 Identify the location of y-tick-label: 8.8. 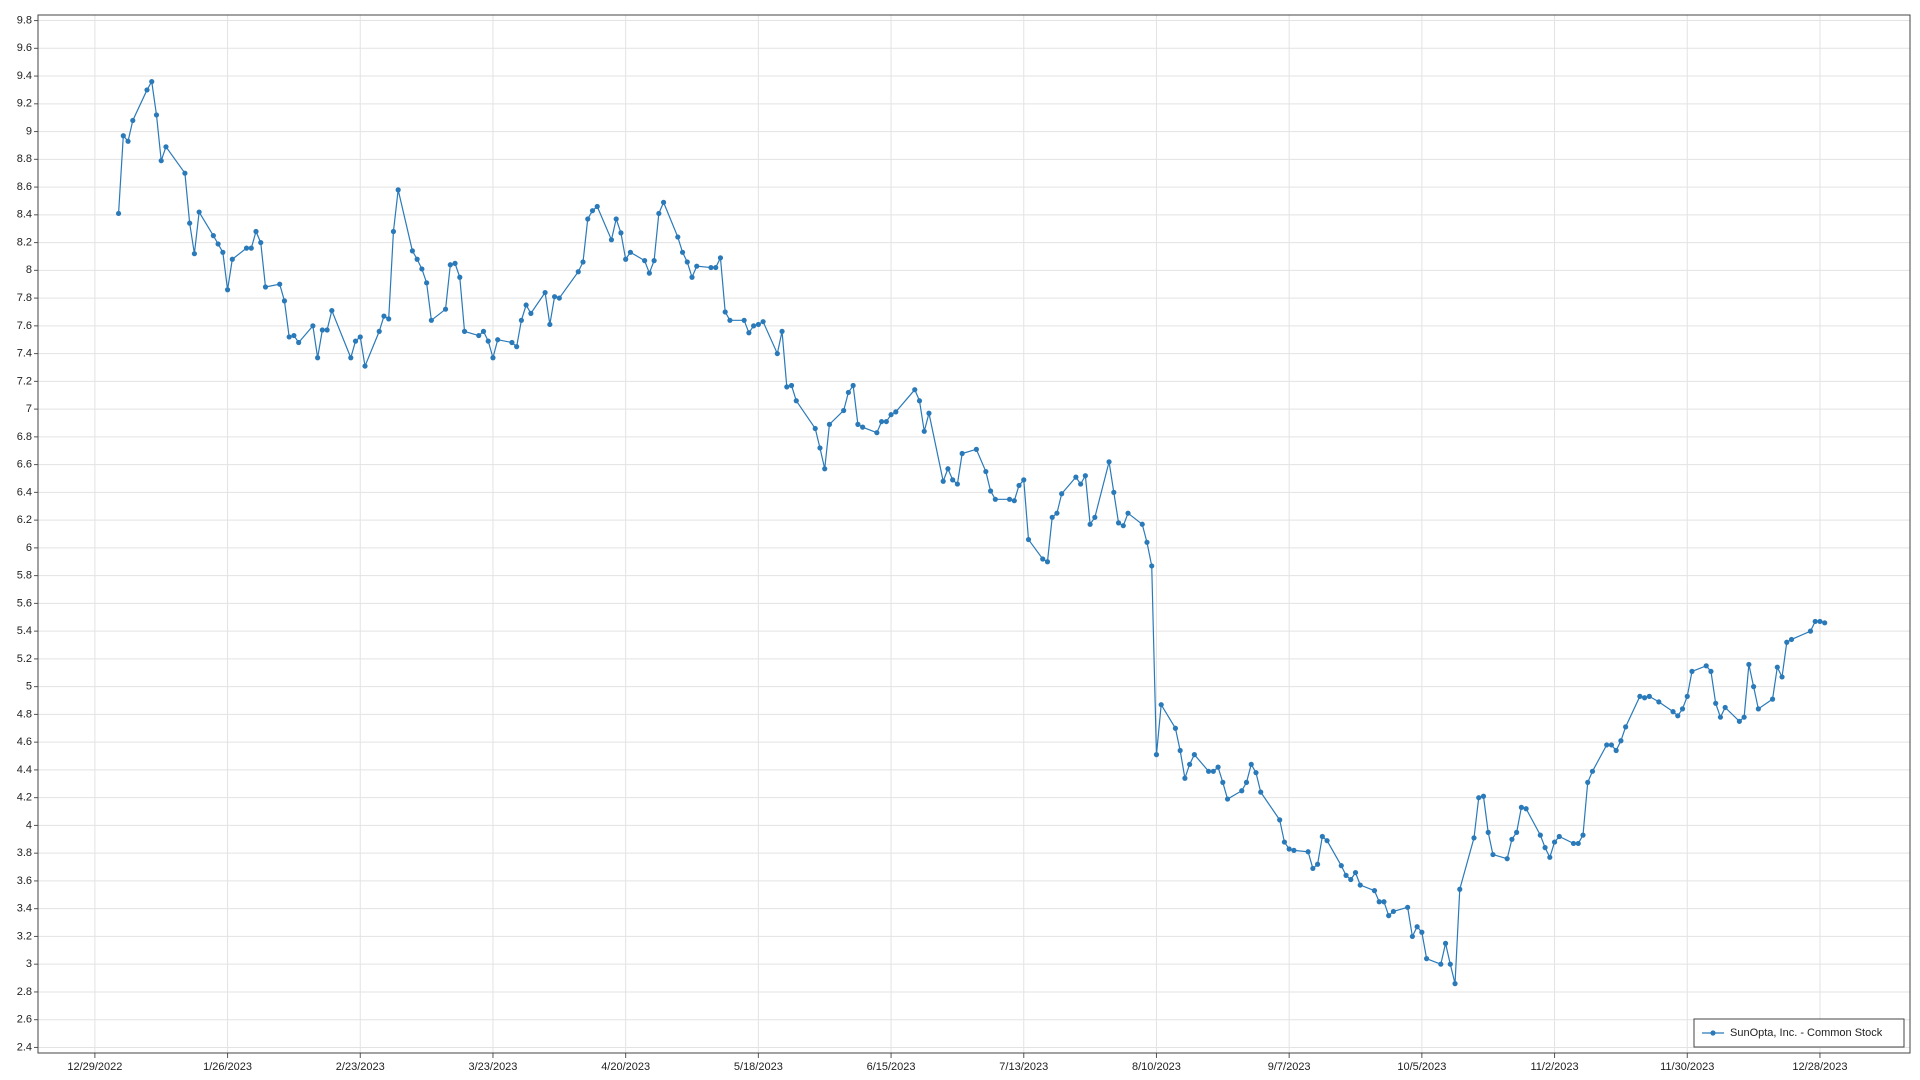
(24, 159).